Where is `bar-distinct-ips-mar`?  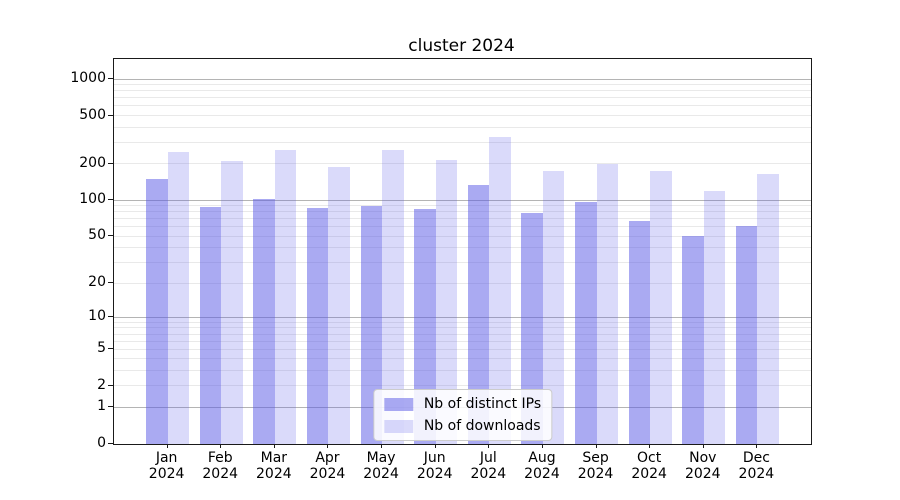 bar-distinct-ips-mar is located at coordinates (264, 321).